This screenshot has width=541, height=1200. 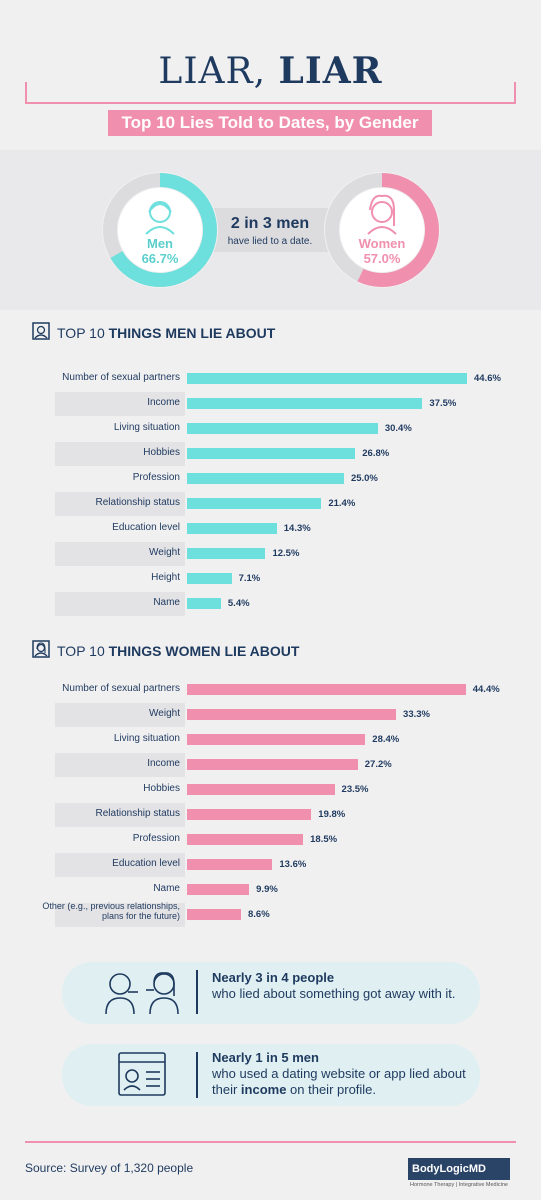 I want to click on callout-got-away, so click(x=271, y=993).